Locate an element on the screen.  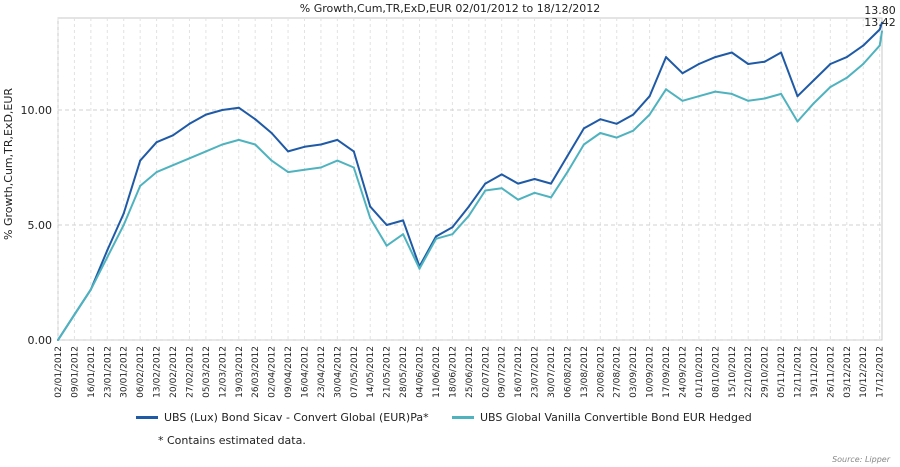
x-tick-label: 26/03/2012 is located at coordinates (256, 372).